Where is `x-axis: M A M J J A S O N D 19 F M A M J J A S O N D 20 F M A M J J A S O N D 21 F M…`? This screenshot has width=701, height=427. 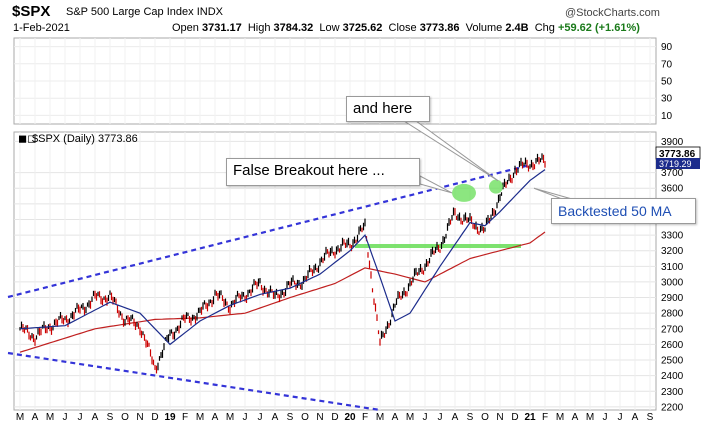 x-axis: M A M J J A S O N D 19 F M A M J J A S O N D 20 F M A M J J A S O N D 21 F M… is located at coordinates (335, 417).